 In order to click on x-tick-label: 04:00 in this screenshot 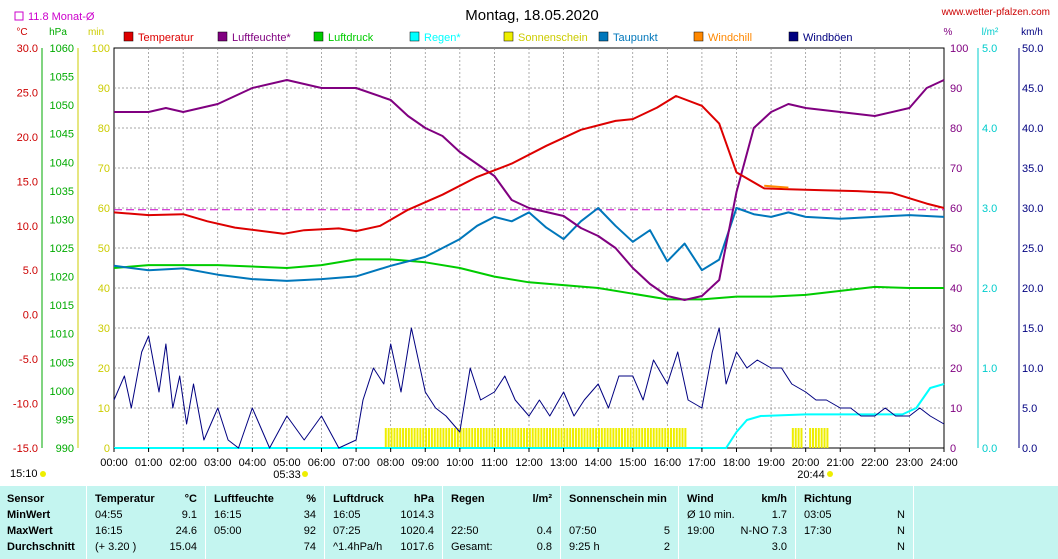, I will do `click(253, 463)`.